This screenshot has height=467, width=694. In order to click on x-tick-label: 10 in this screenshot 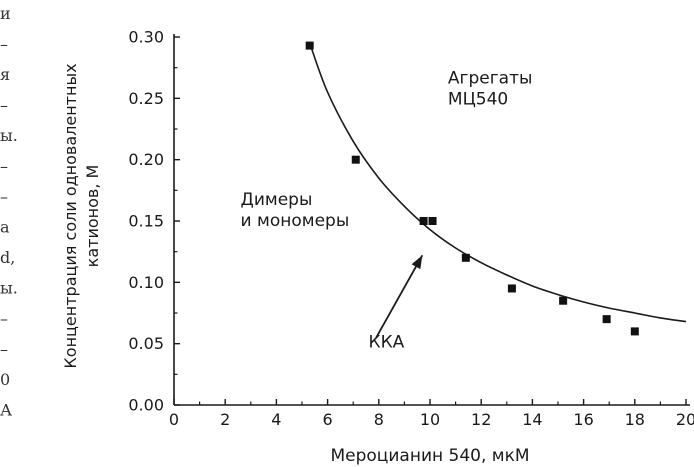, I will do `click(430, 419)`.